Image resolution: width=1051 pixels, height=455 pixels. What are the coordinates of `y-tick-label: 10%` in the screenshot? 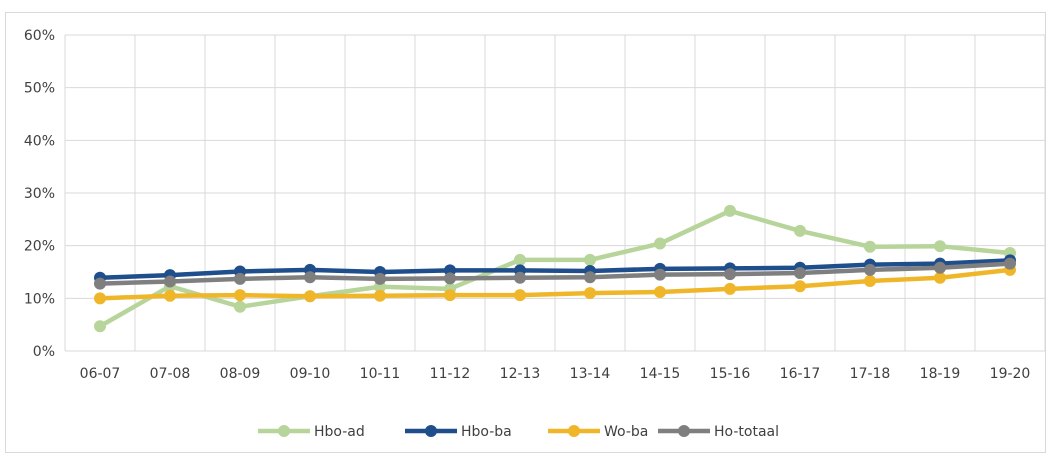 It's located at (39, 299).